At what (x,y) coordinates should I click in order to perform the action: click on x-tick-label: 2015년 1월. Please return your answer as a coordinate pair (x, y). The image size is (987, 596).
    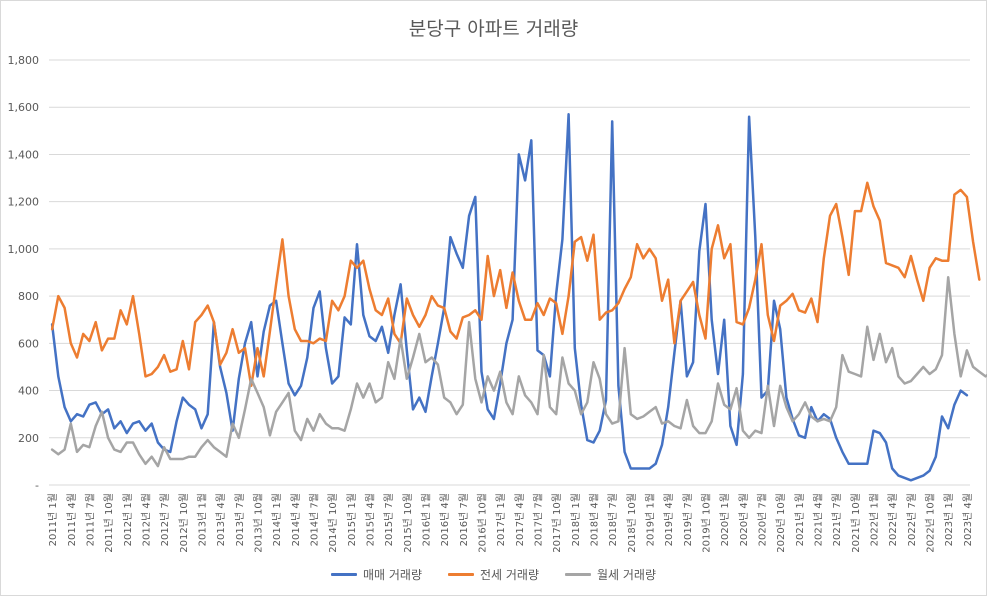
    Looking at the image, I should click on (352, 519).